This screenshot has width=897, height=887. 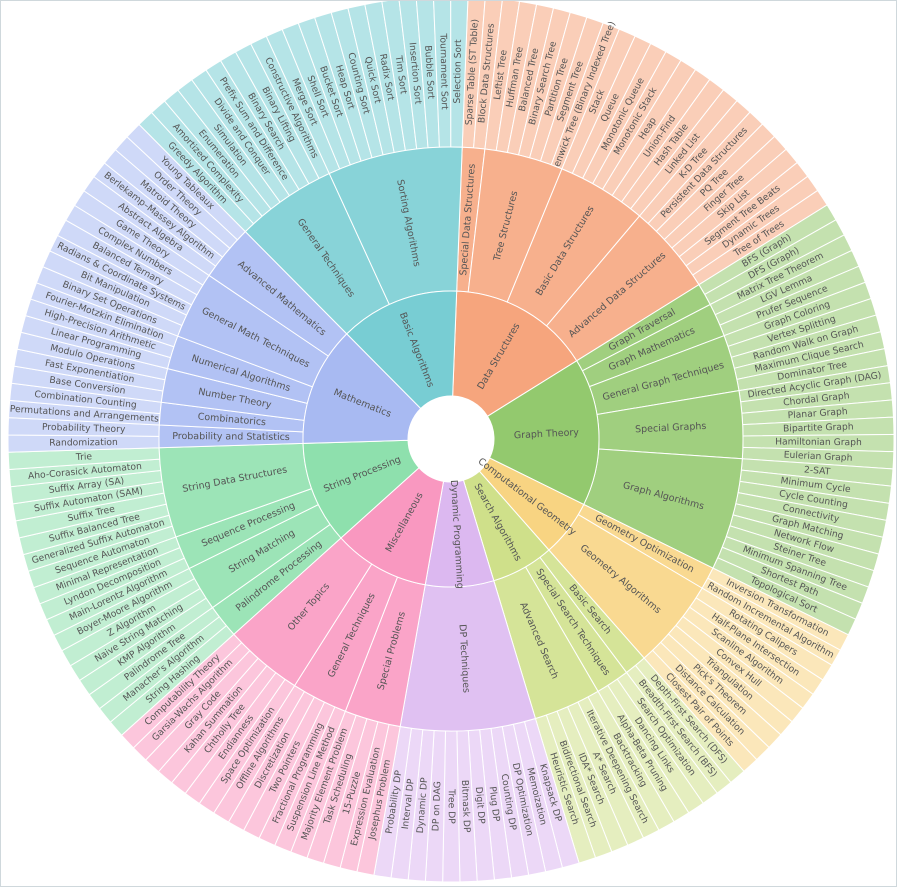 I want to click on subcategory-label-dp-techniques: DP Techniques, so click(x=463, y=658).